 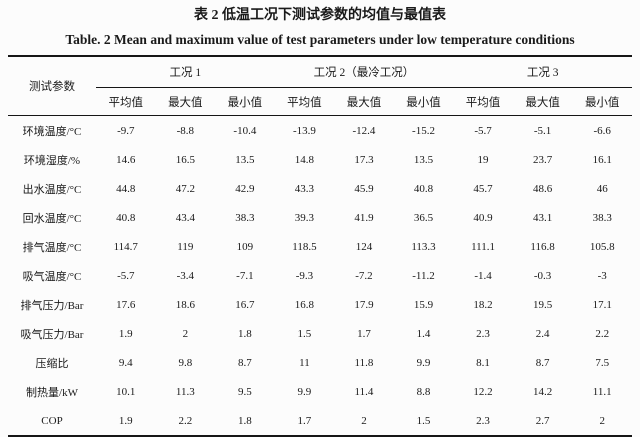 What do you see at coordinates (245, 188) in the screenshot?
I see `value-cell: 42.9` at bounding box center [245, 188].